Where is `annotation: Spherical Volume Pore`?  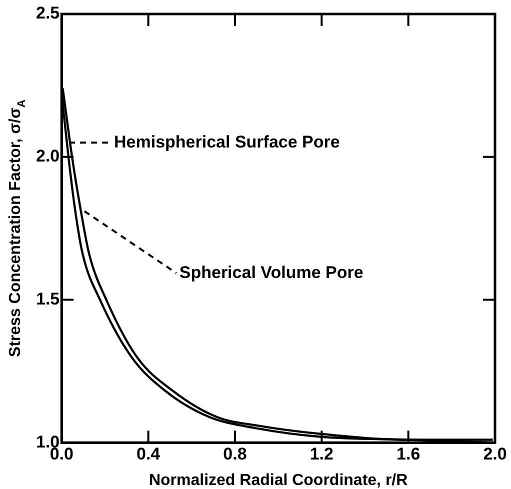
annotation: Spherical Volume Pore is located at coordinates (271, 272).